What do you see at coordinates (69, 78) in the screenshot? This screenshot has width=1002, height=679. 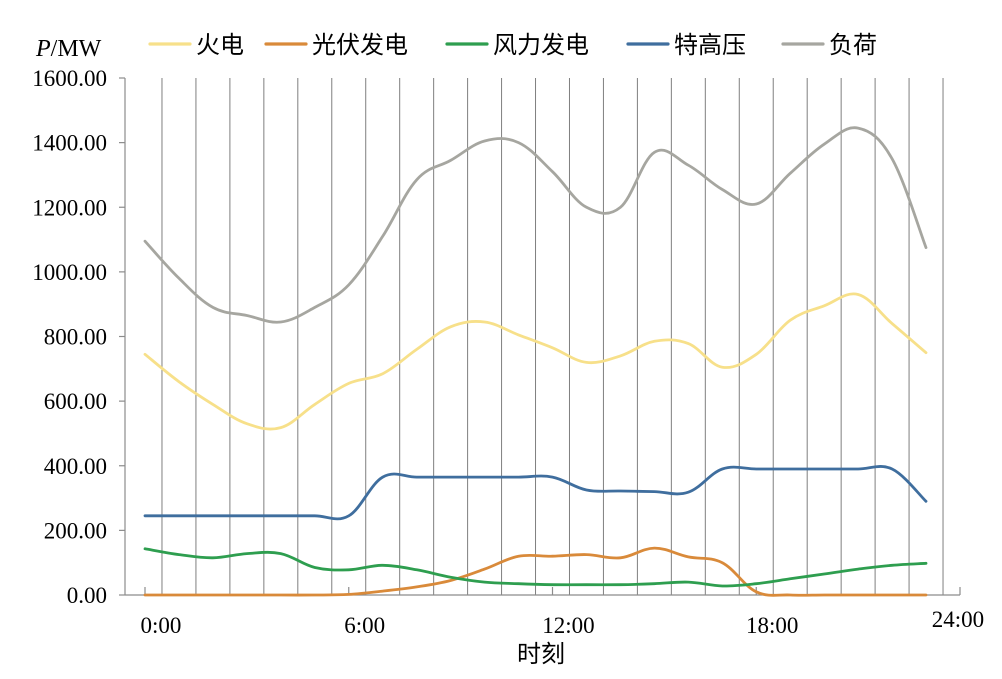 I see `y-tick-label: 1600.00` at bounding box center [69, 78].